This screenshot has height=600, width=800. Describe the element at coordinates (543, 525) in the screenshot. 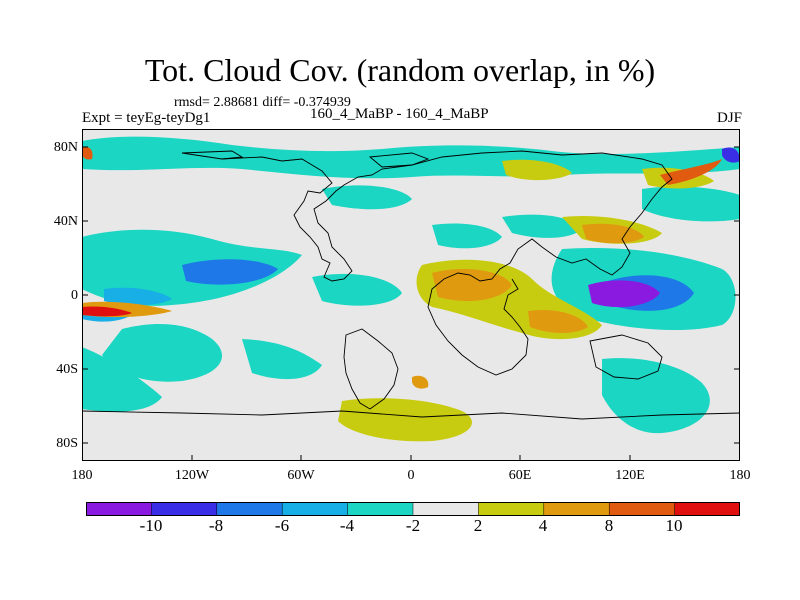

I see `colorbar-label: 4` at that location.